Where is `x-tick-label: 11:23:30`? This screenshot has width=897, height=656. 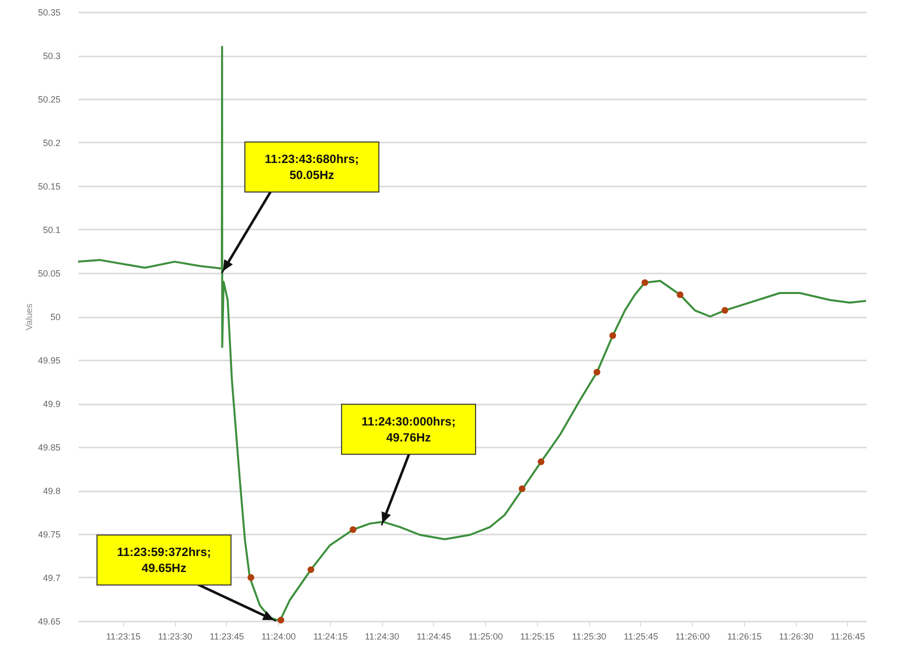
x-tick-label: 11:23:30 is located at coordinates (175, 637).